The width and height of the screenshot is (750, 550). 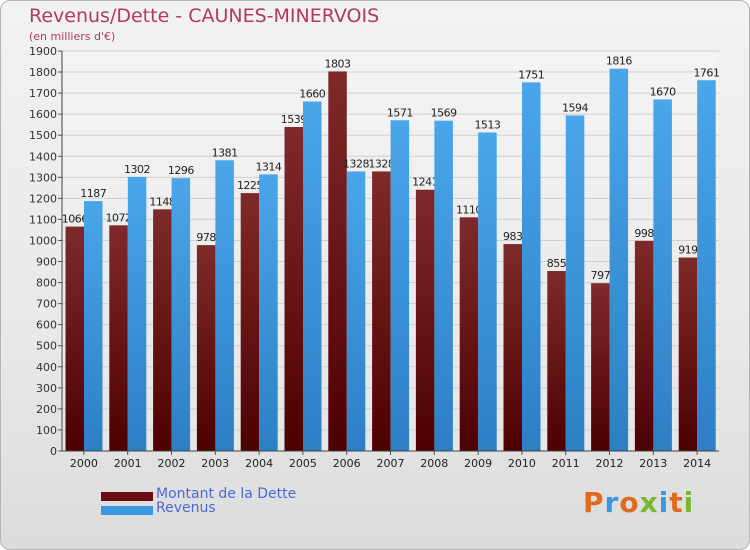 I want to click on data-label-dette: 1072, so click(x=119, y=217).